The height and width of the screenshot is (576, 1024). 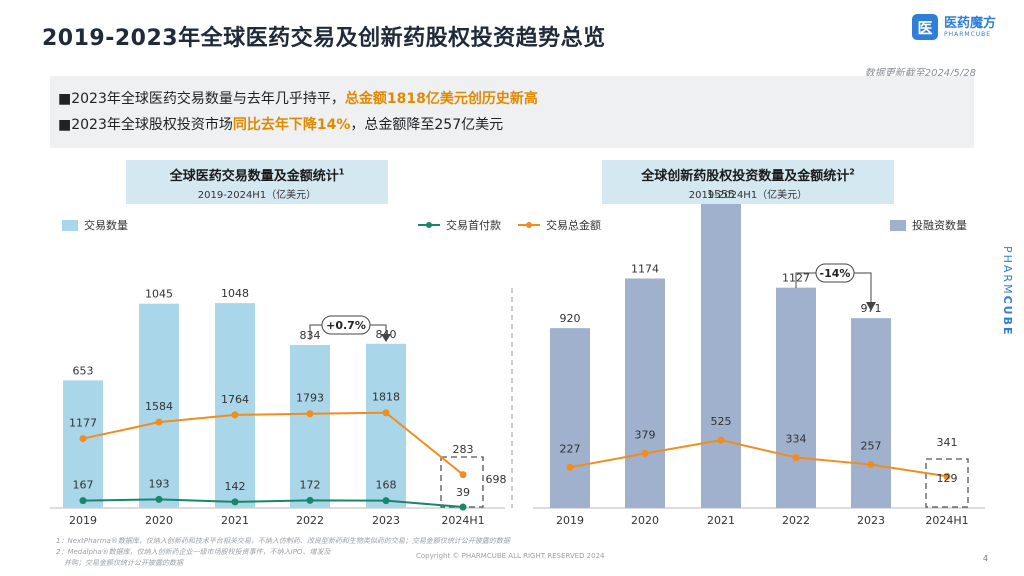 I want to click on side-brand: PHARMCUBE, so click(x=1007, y=291).